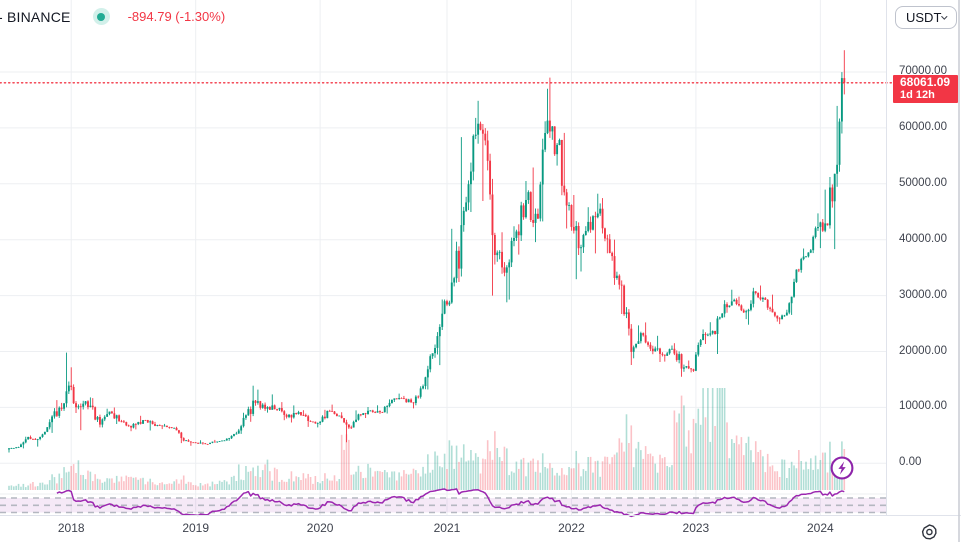  Describe the element at coordinates (571, 528) in the screenshot. I see `time-tick-label: 2022` at that location.